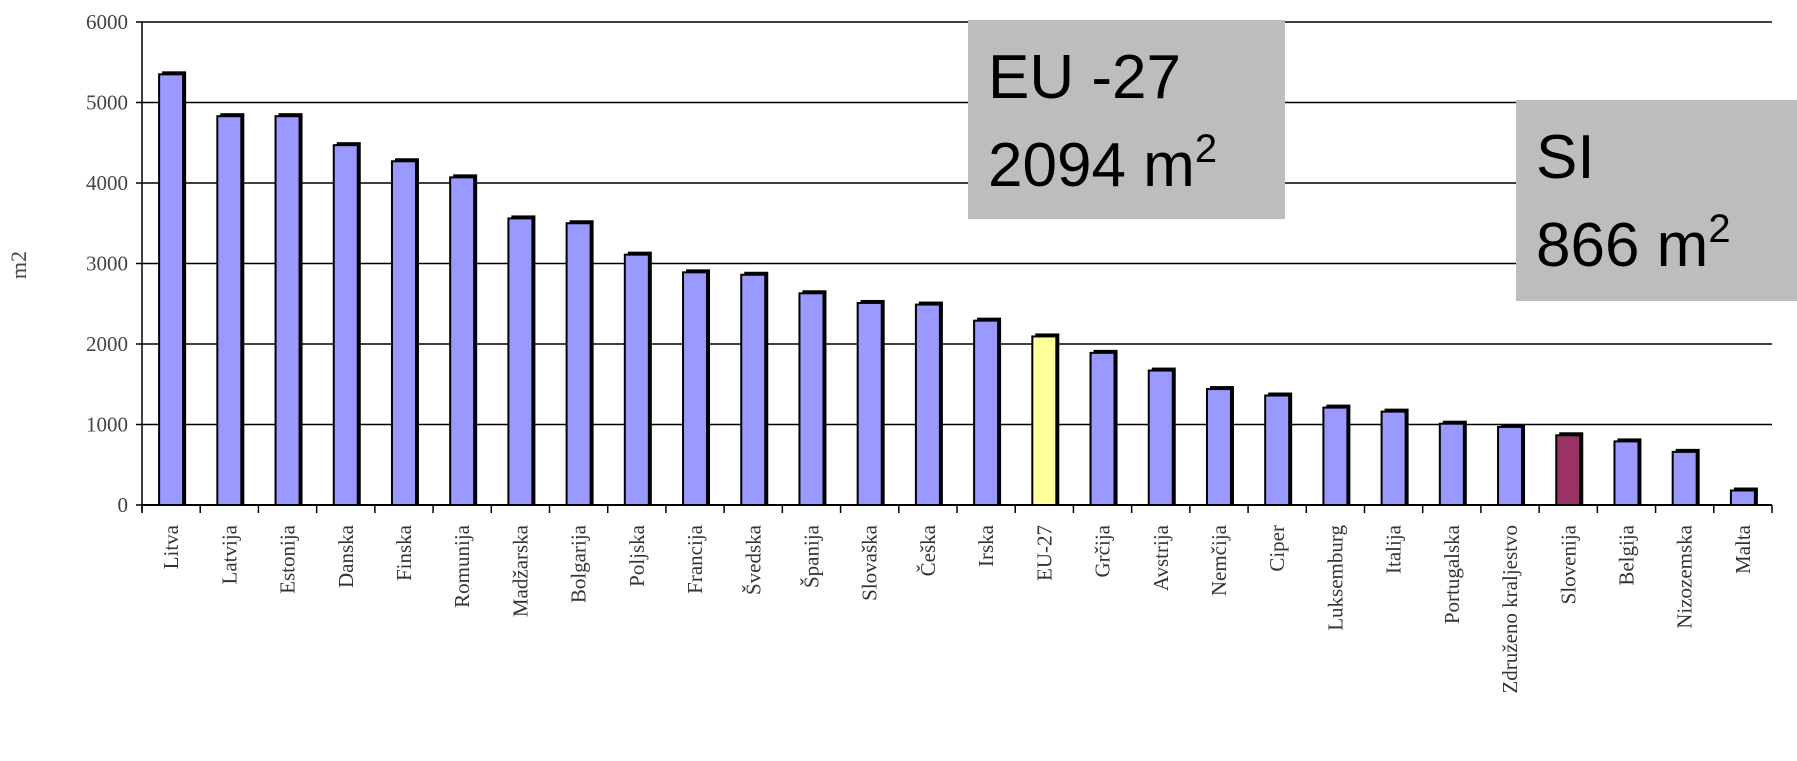 The width and height of the screenshot is (1797, 761). I want to click on si-callout: SI 866 m2, so click(1656, 200).